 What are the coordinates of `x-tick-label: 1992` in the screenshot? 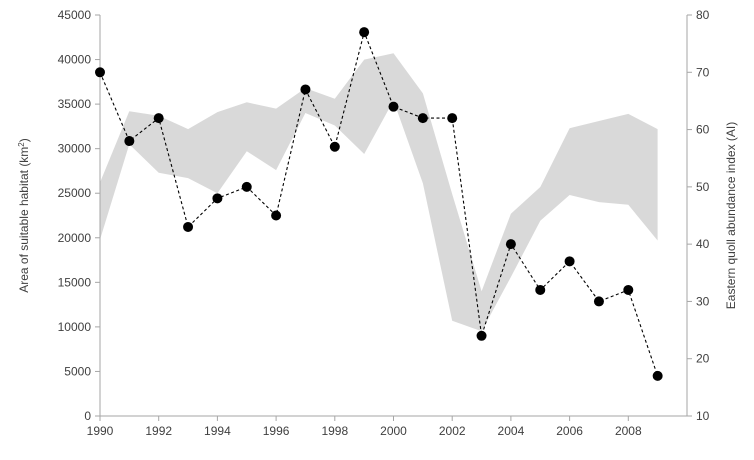 It's located at (158, 431).